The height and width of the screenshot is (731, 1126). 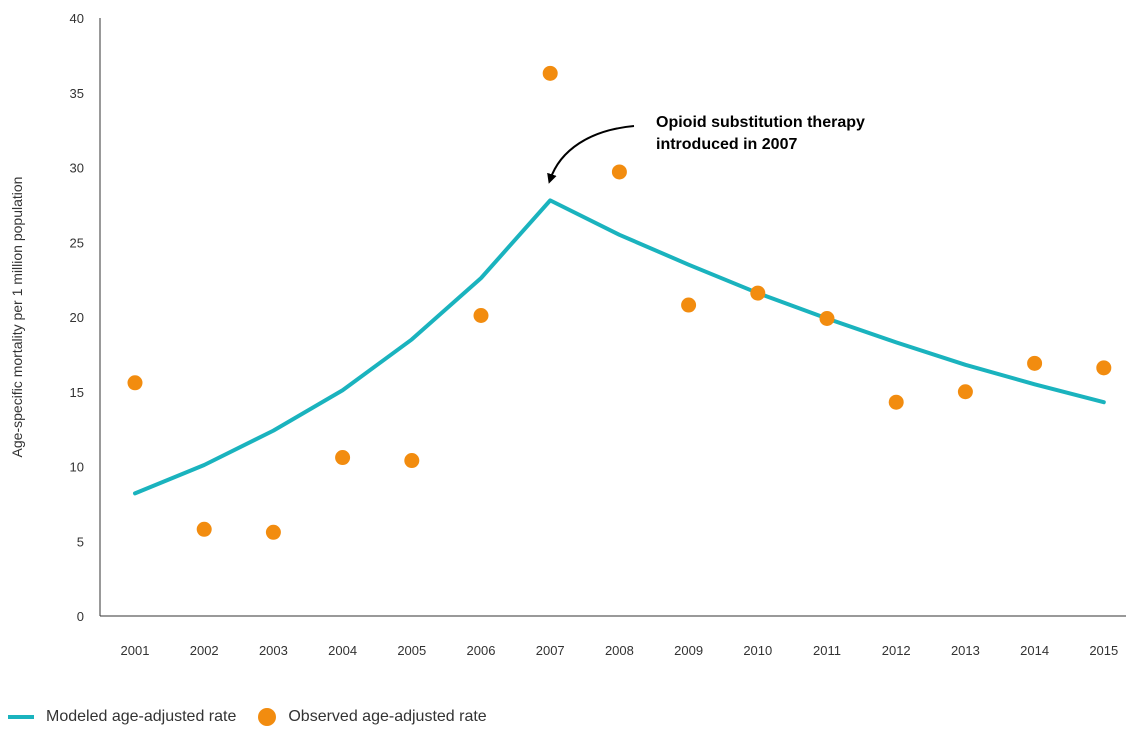 What do you see at coordinates (21, 717) in the screenshot?
I see `legend-modeled-swatch` at bounding box center [21, 717].